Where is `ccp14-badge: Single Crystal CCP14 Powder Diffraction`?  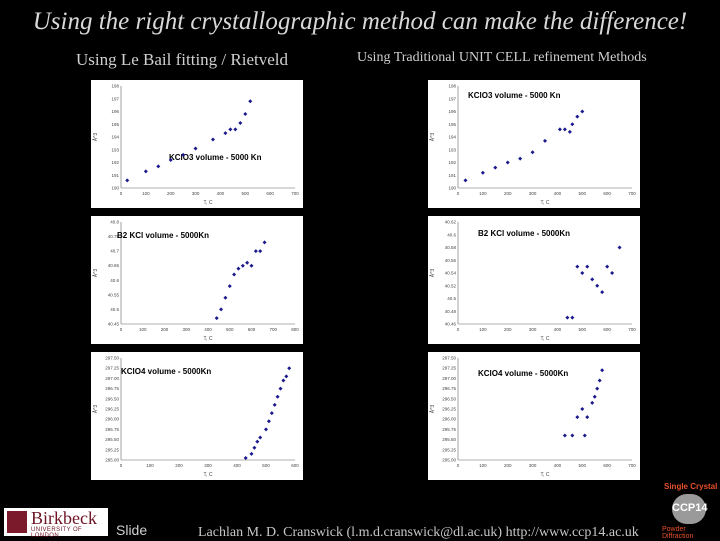
ccp14-badge: Single Crystal CCP14 Powder Diffraction is located at coordinates (690, 511).